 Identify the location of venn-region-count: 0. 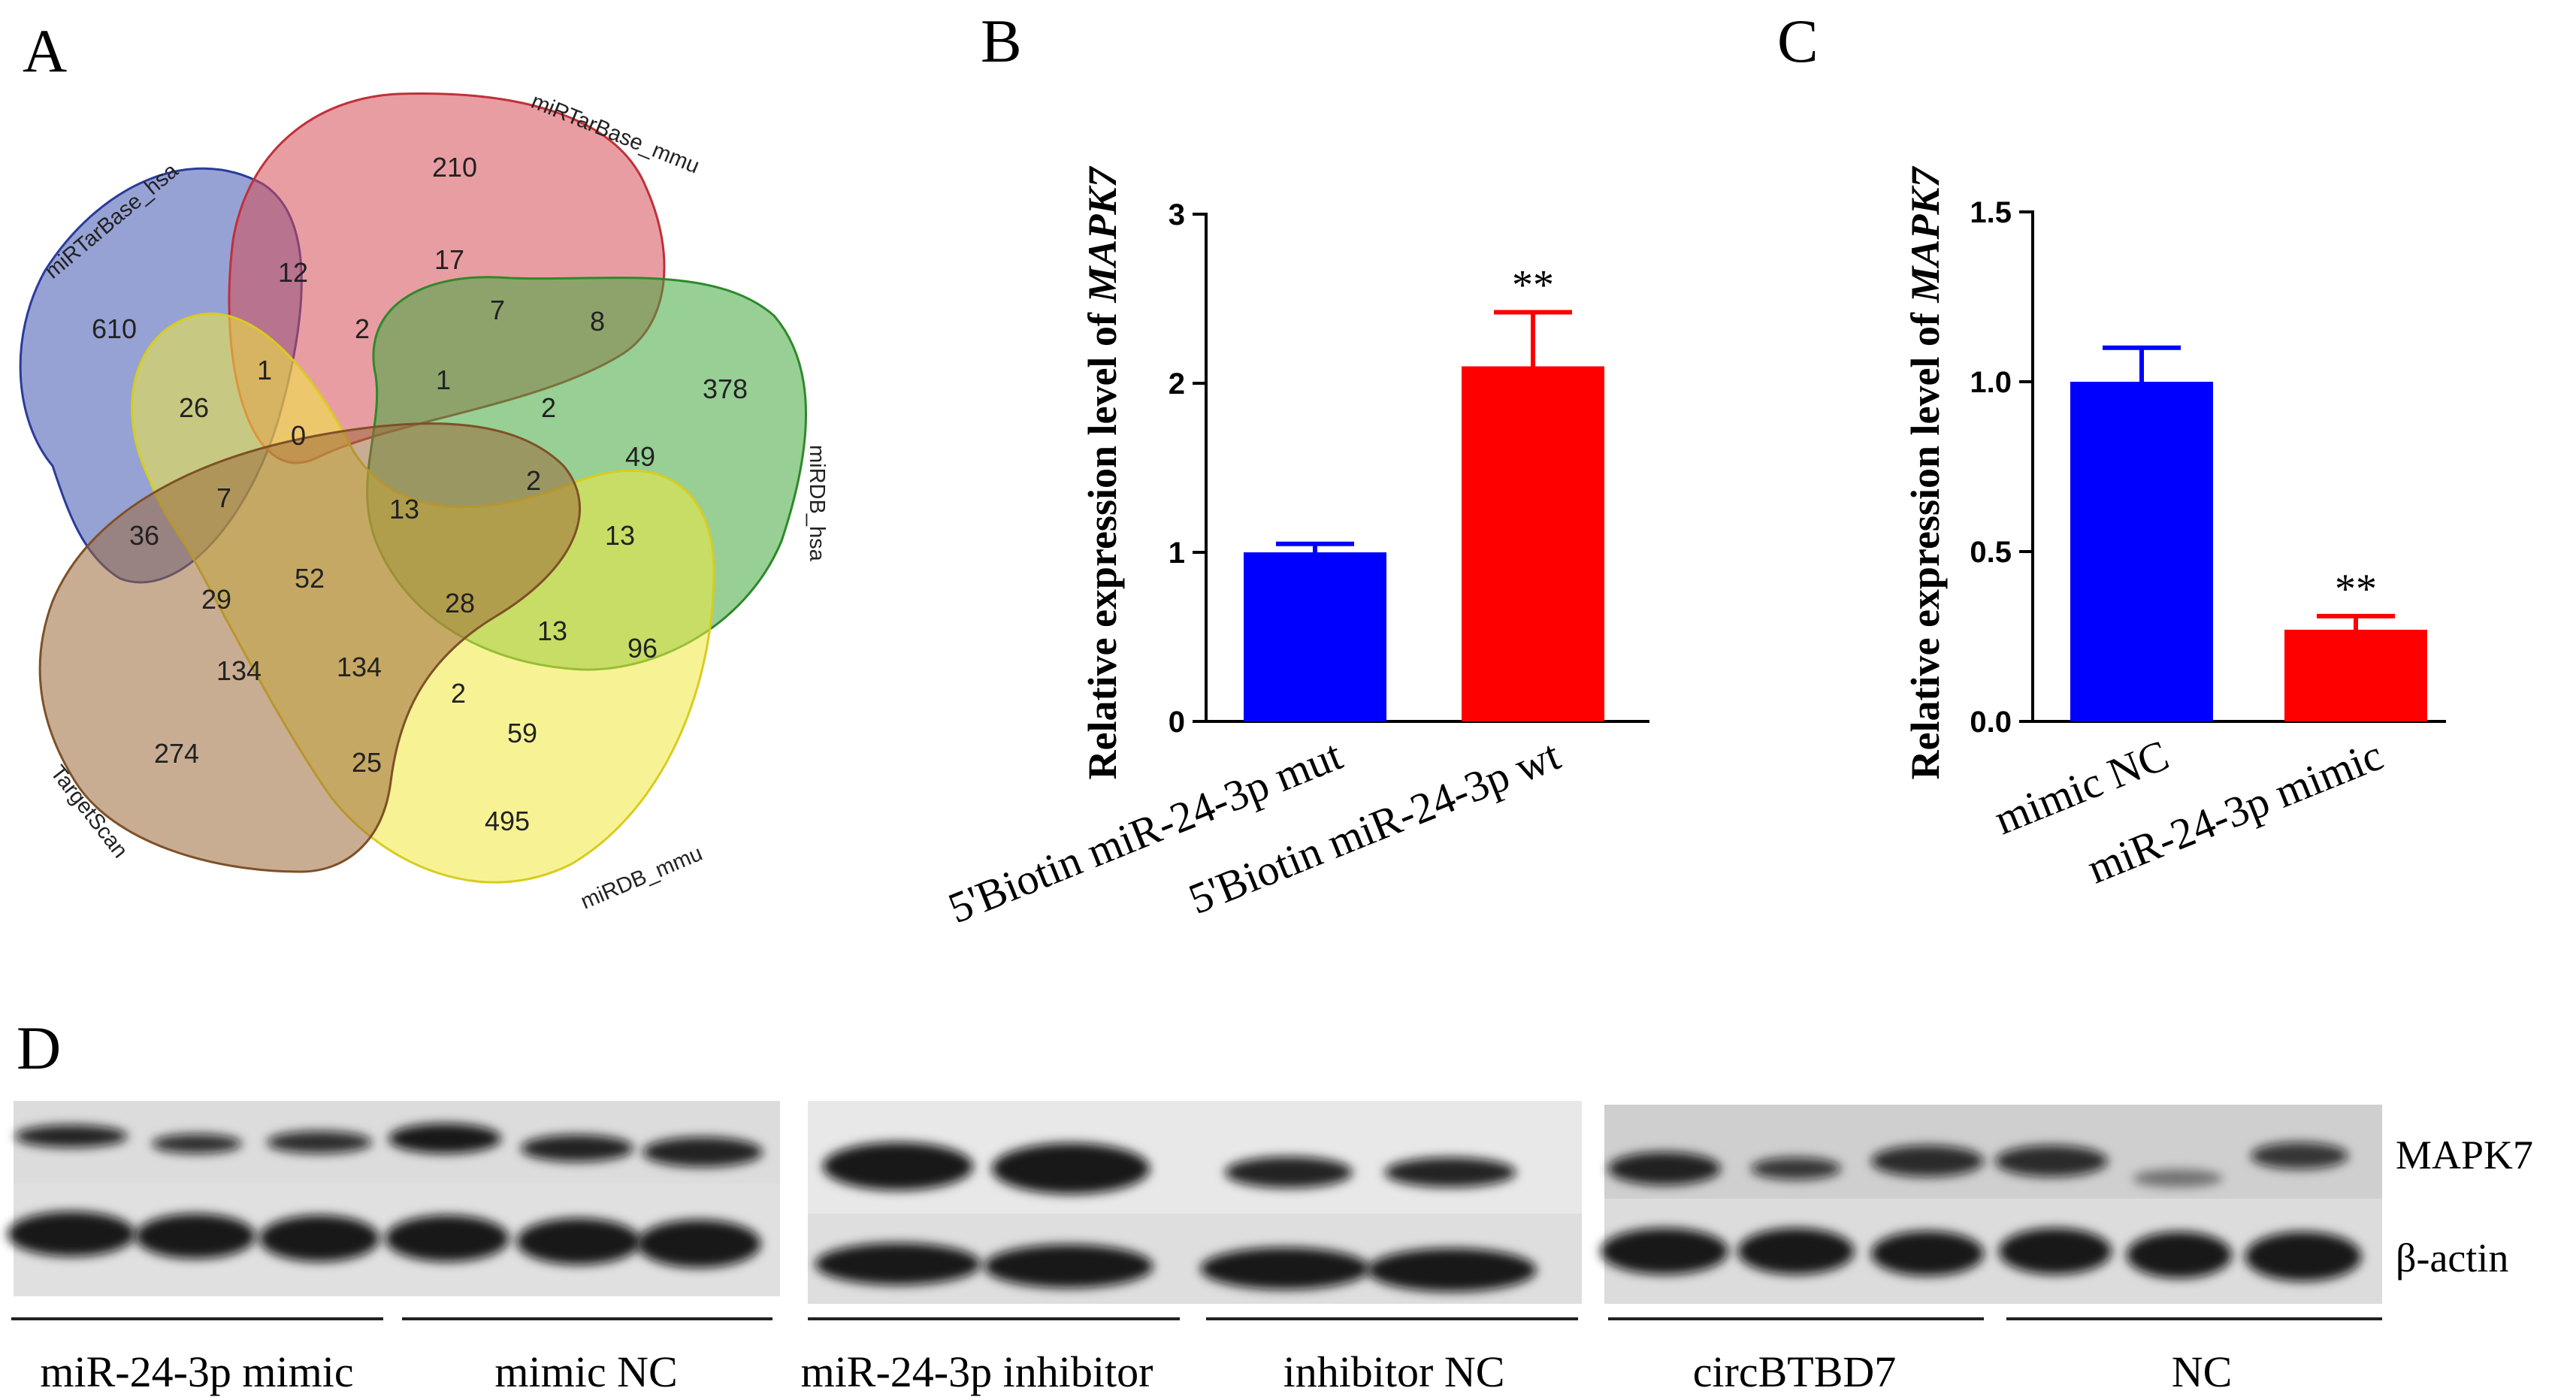
(298, 435).